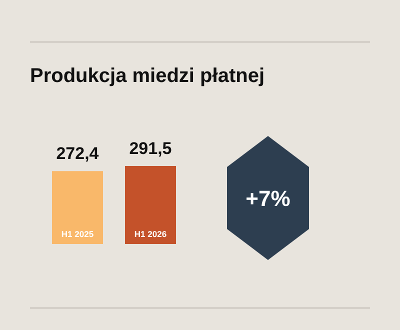 The image size is (400, 330). I want to click on chart-title: Produkcja miedzi płatnej, so click(147, 76).